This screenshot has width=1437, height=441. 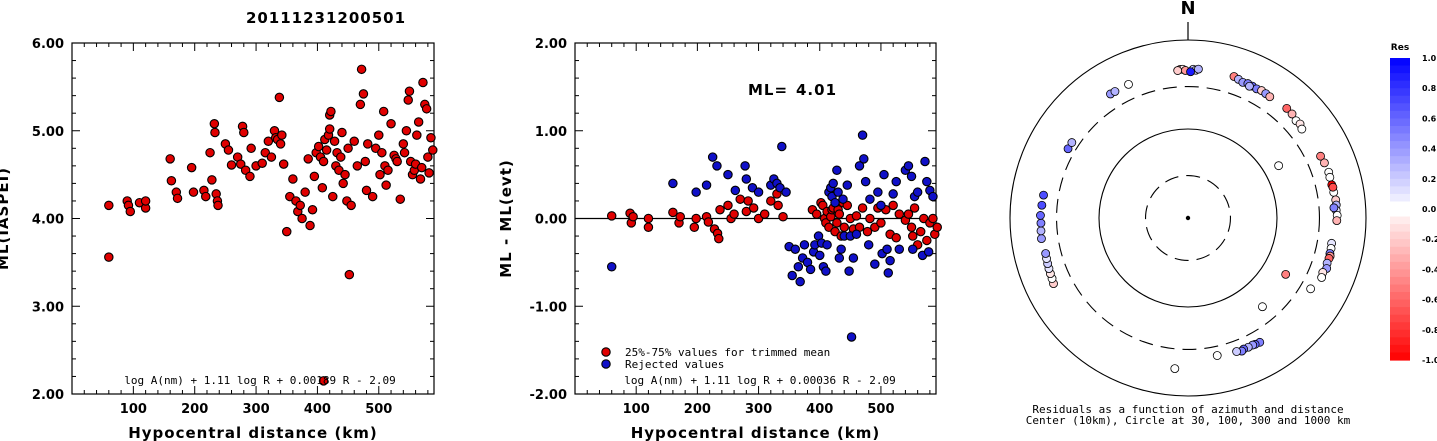 I want to click on y-tick-label: -1.00, so click(x=548, y=307).